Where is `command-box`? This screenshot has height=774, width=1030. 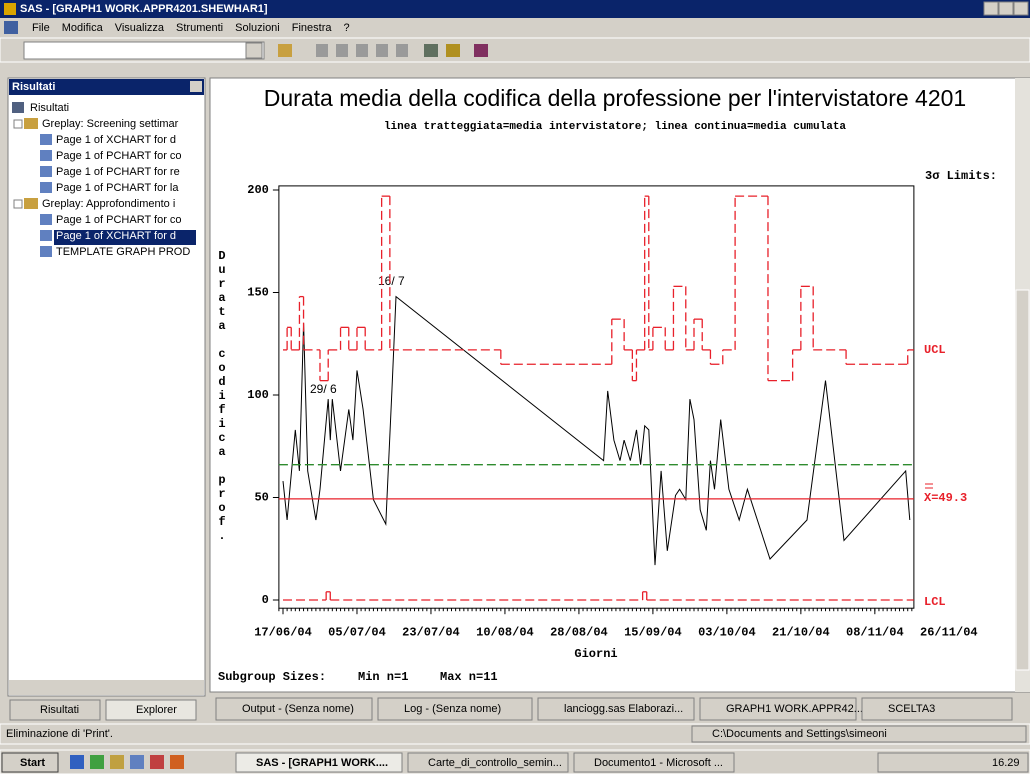
command-box is located at coordinates (144, 50).